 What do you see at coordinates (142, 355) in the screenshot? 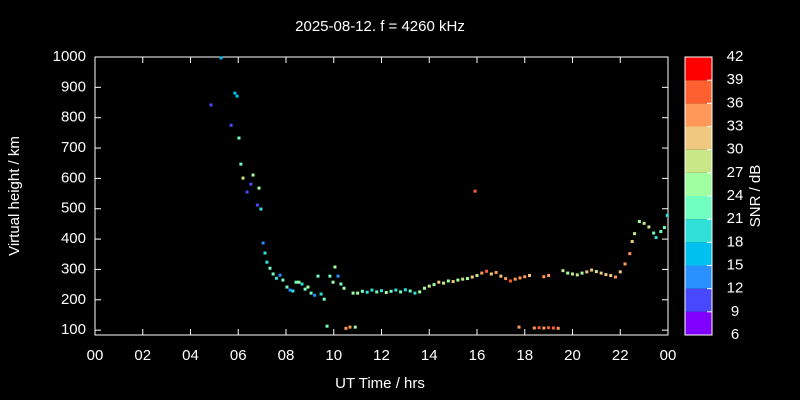
I see `x-tick-label: 02` at bounding box center [142, 355].